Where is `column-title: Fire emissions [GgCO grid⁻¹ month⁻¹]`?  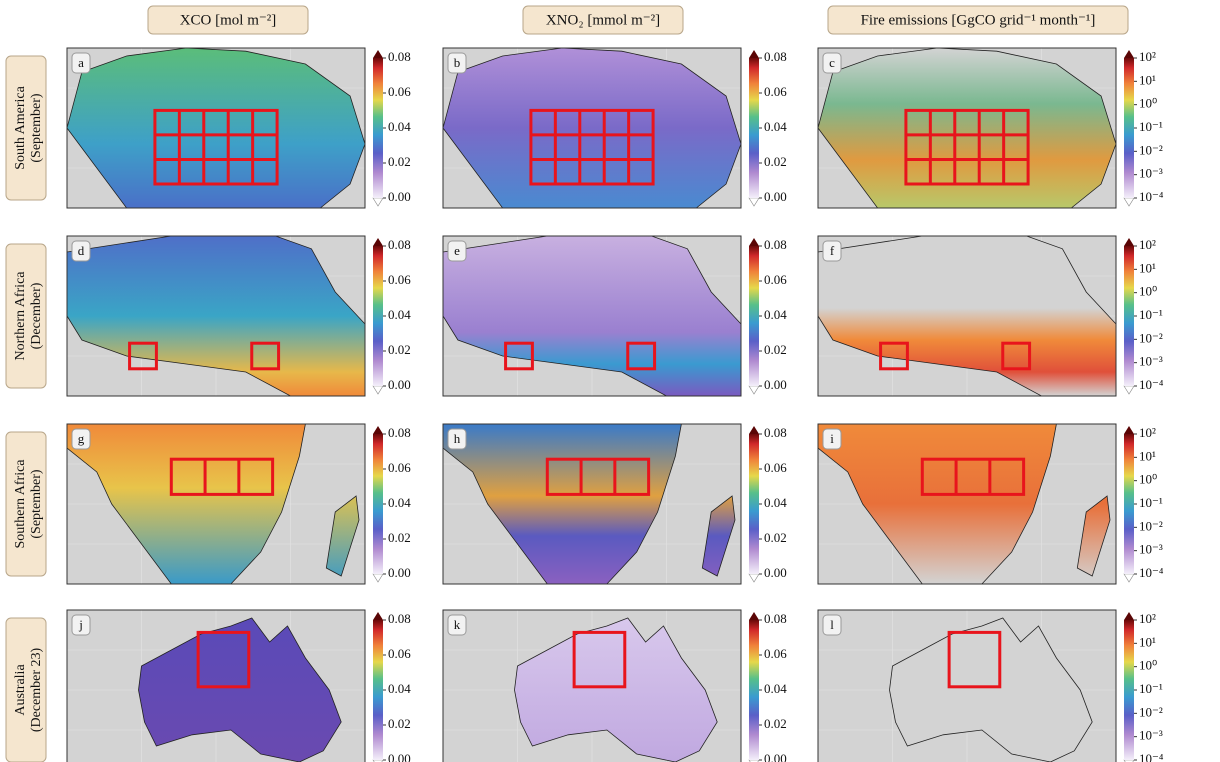 column-title: Fire emissions [GgCO grid⁻¹ month⁻¹] is located at coordinates (978, 20).